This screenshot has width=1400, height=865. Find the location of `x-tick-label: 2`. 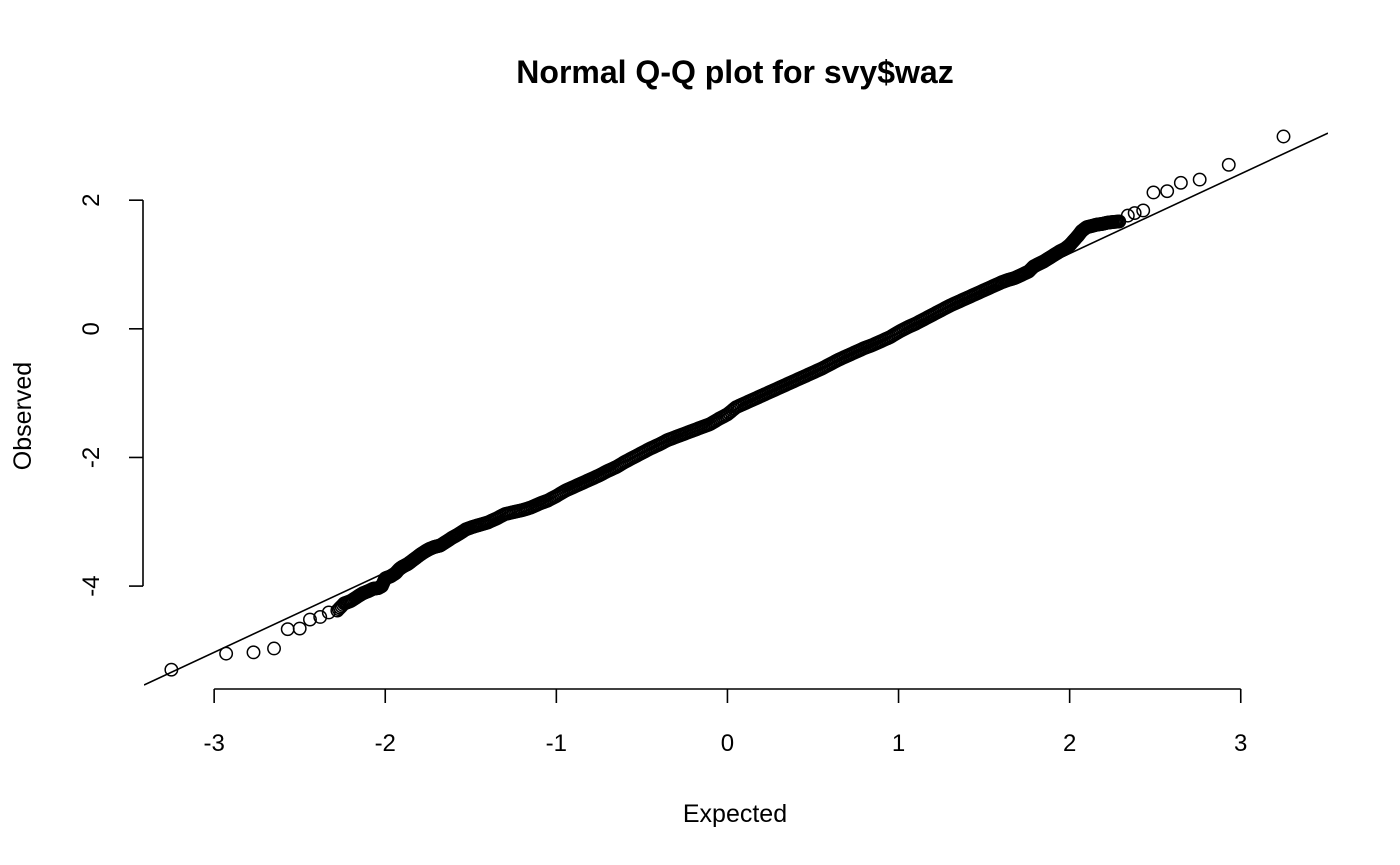

x-tick-label: 2 is located at coordinates (1069, 743).